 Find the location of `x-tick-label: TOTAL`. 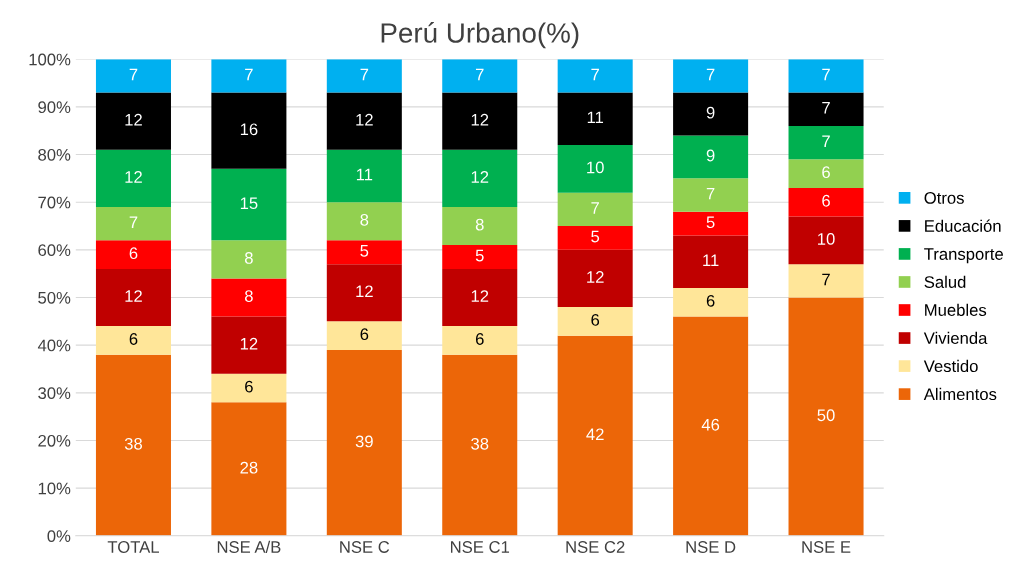

x-tick-label: TOTAL is located at coordinates (133, 547).